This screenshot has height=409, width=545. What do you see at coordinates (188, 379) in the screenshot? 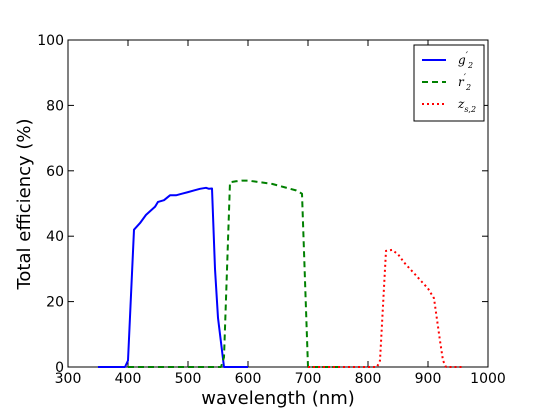
I see `x-tick-label: 500` at bounding box center [188, 379].